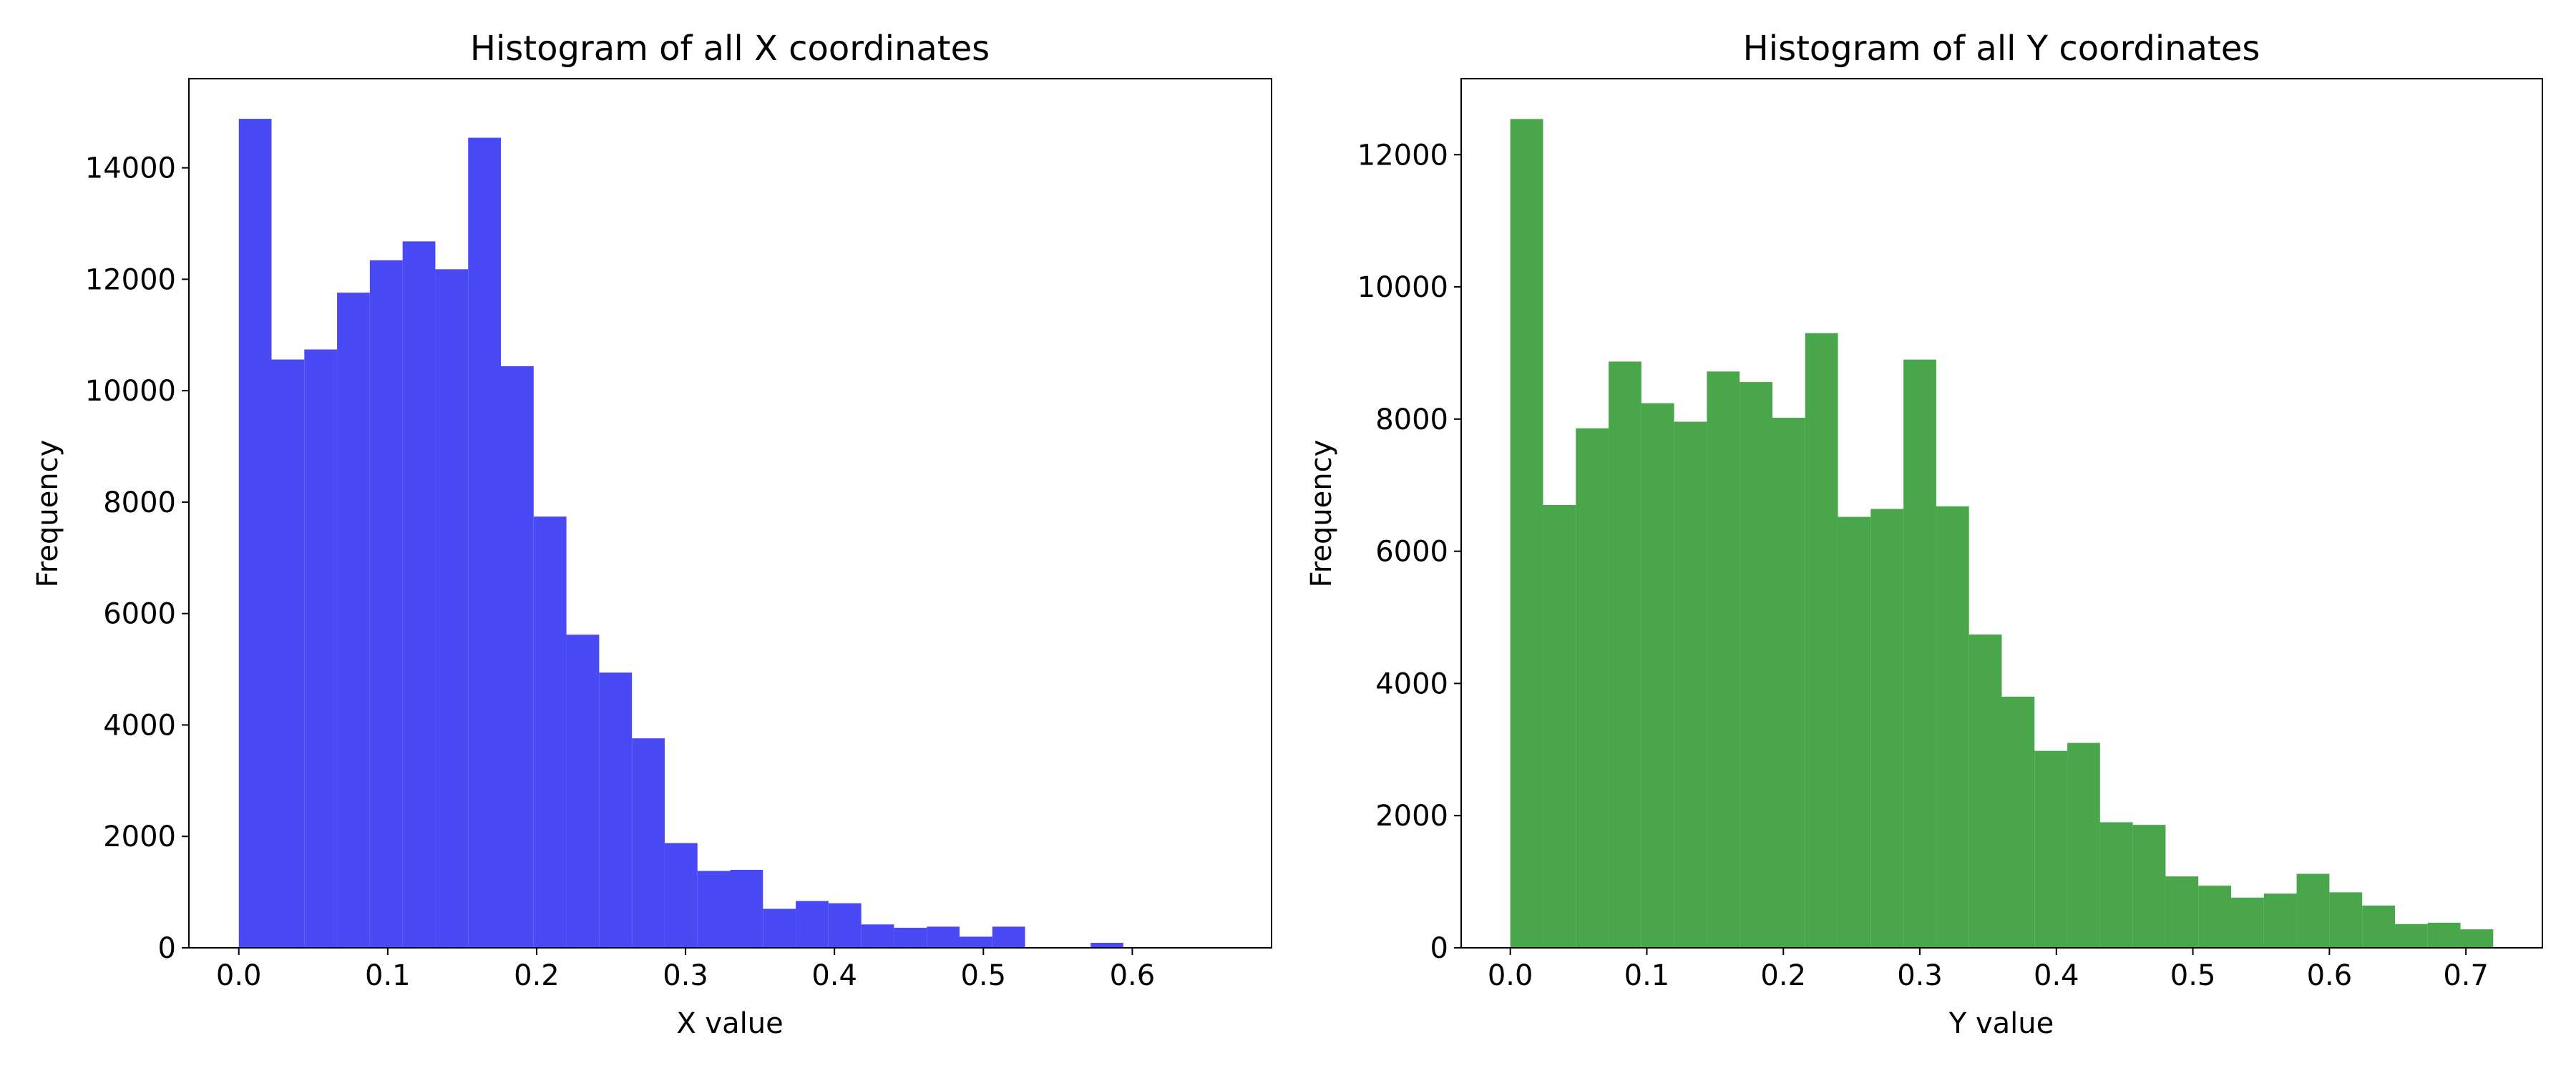 The height and width of the screenshot is (1073, 2576). Describe the element at coordinates (729, 1024) in the screenshot. I see `x-histogram-xlabel: X value` at that location.